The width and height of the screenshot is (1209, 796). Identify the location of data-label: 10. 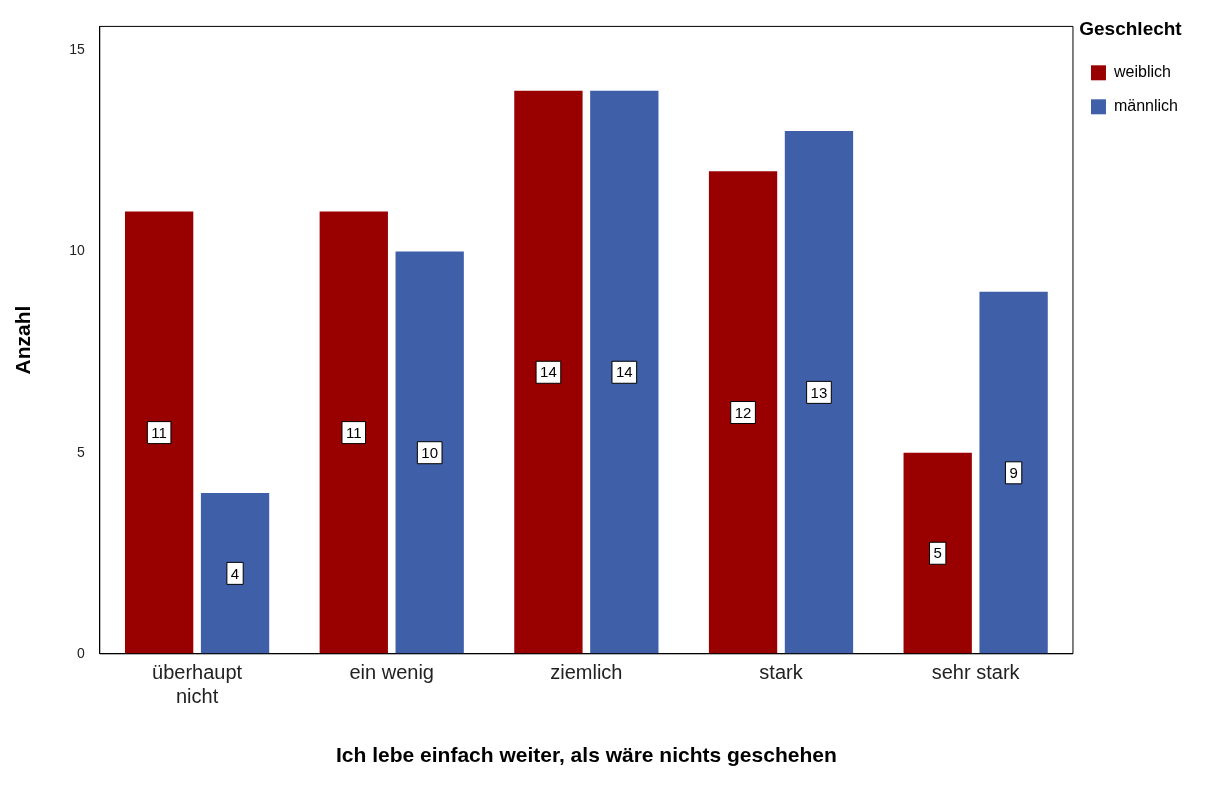
(430, 452).